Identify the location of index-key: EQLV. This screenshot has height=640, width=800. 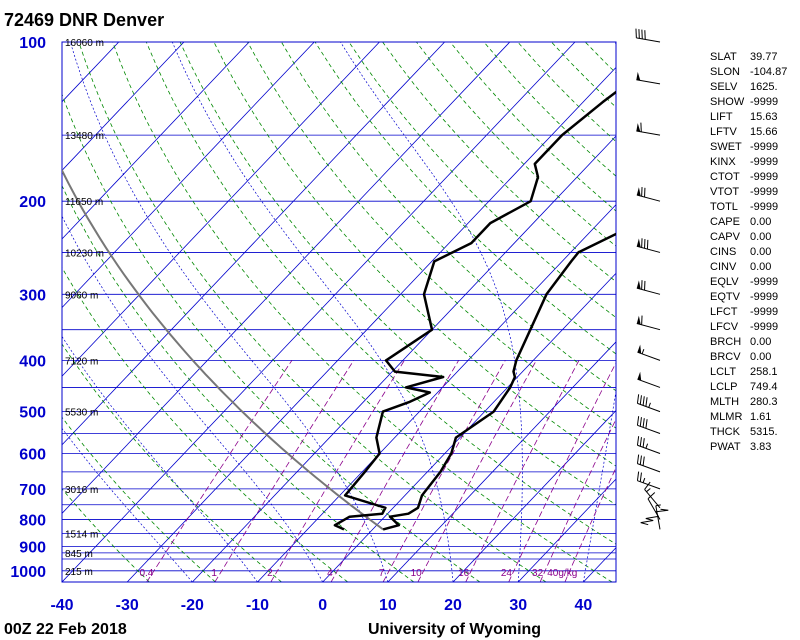
(724, 282).